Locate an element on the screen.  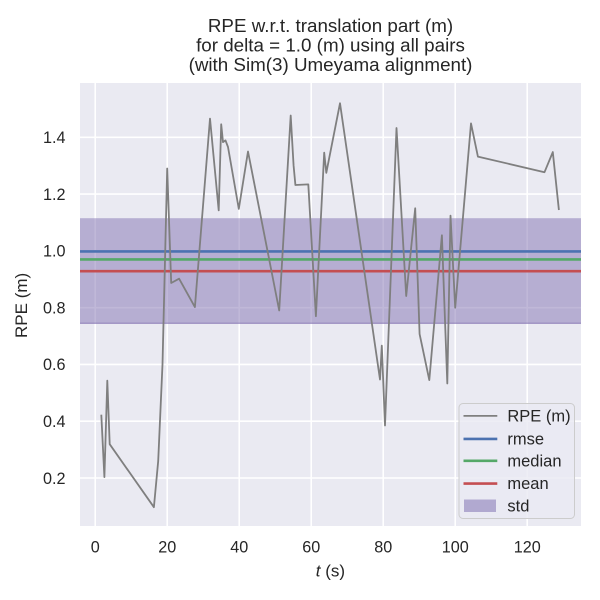
svg-text: std is located at coordinates (518, 506).